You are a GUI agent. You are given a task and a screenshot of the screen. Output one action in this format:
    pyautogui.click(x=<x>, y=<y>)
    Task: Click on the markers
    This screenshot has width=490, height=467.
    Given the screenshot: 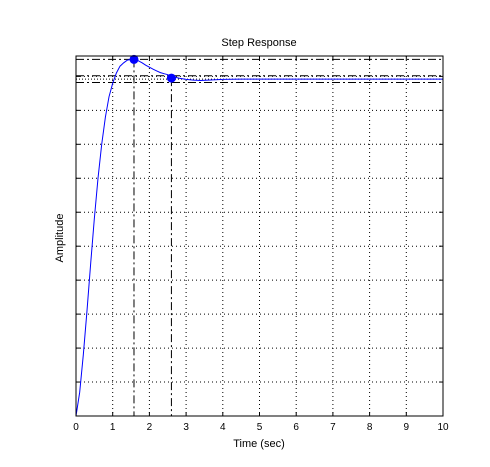 What is the action you would take?
    pyautogui.click(x=152, y=68)
    